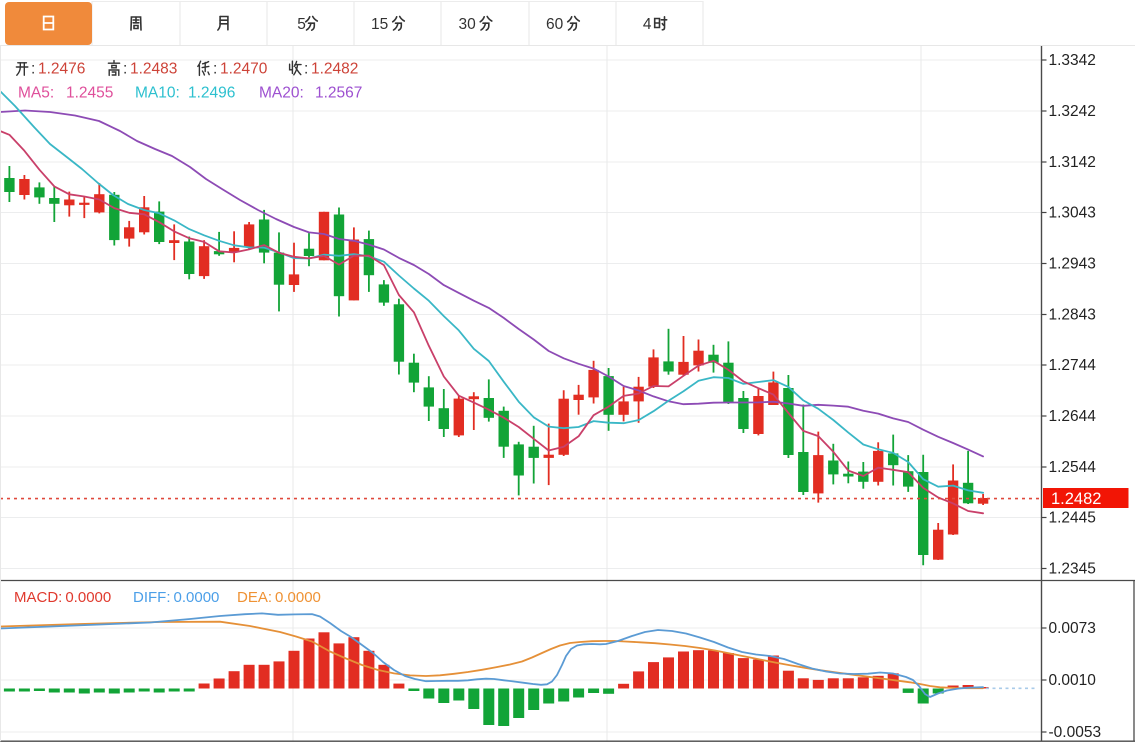 This screenshot has width=1135, height=749. I want to click on svg-text: 4, so click(647, 24).